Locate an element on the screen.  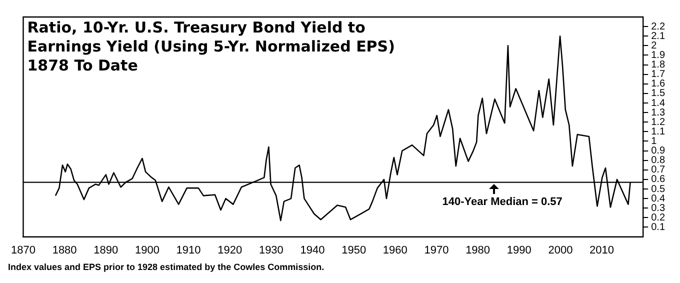
y-tick-label: 0.8 is located at coordinates (658, 160).